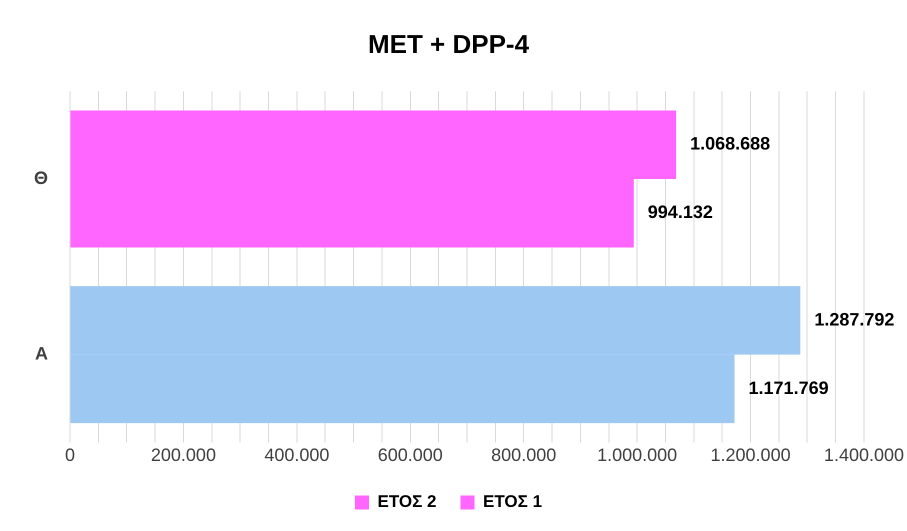  What do you see at coordinates (864, 455) in the screenshot?
I see `x-tick-label: 1.400.000` at bounding box center [864, 455].